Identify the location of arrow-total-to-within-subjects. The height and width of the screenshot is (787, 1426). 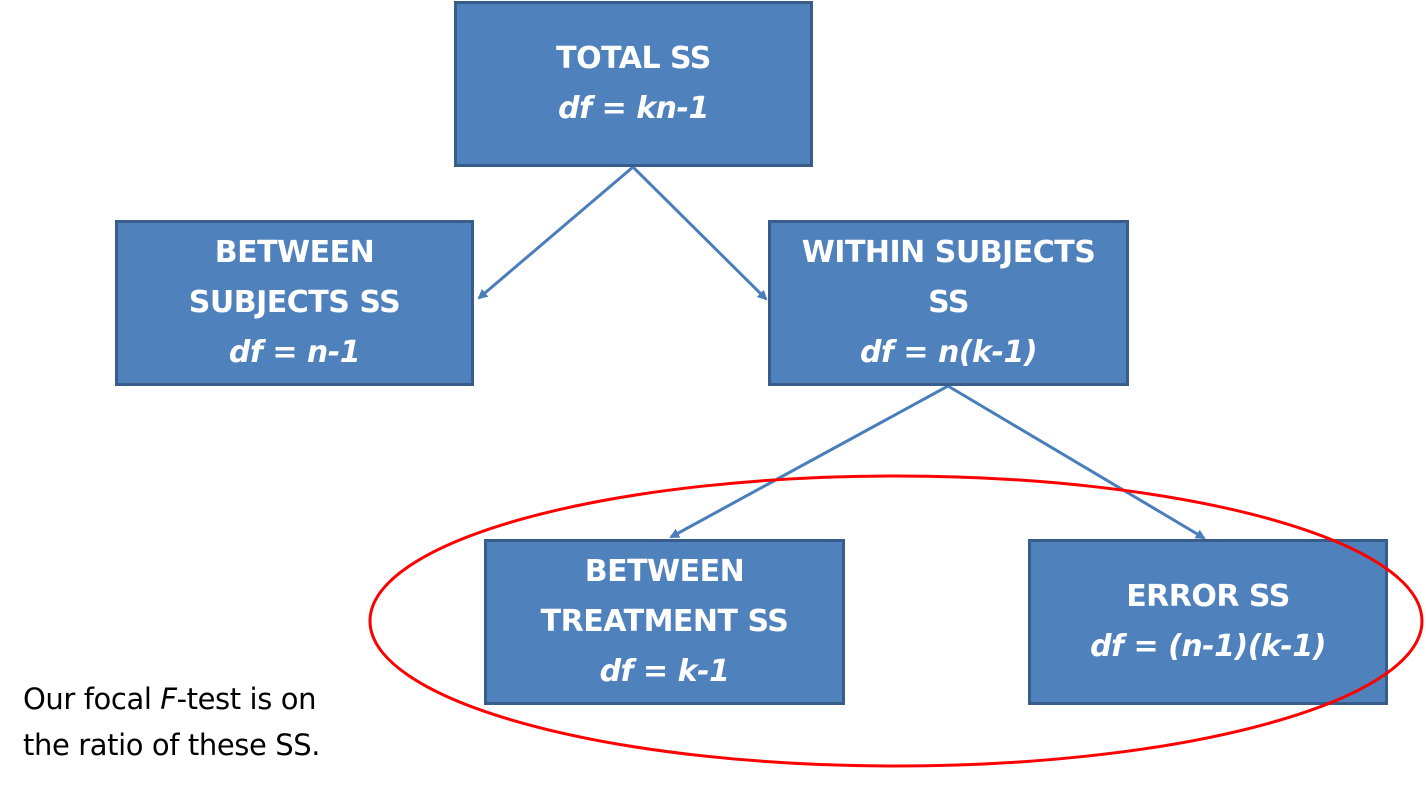
(699, 233).